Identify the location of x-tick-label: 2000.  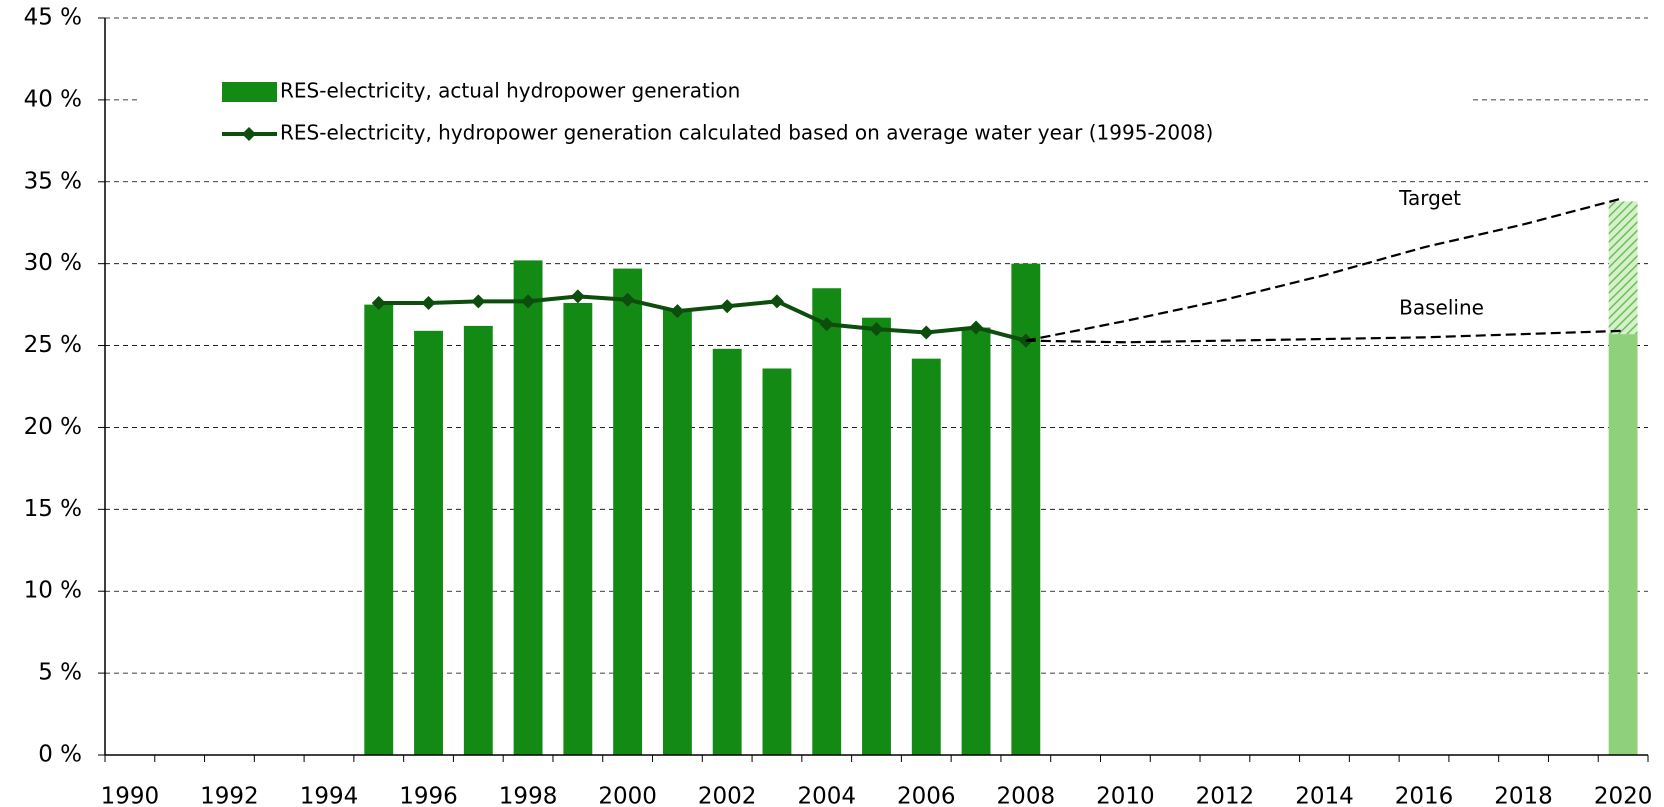
(627, 795).